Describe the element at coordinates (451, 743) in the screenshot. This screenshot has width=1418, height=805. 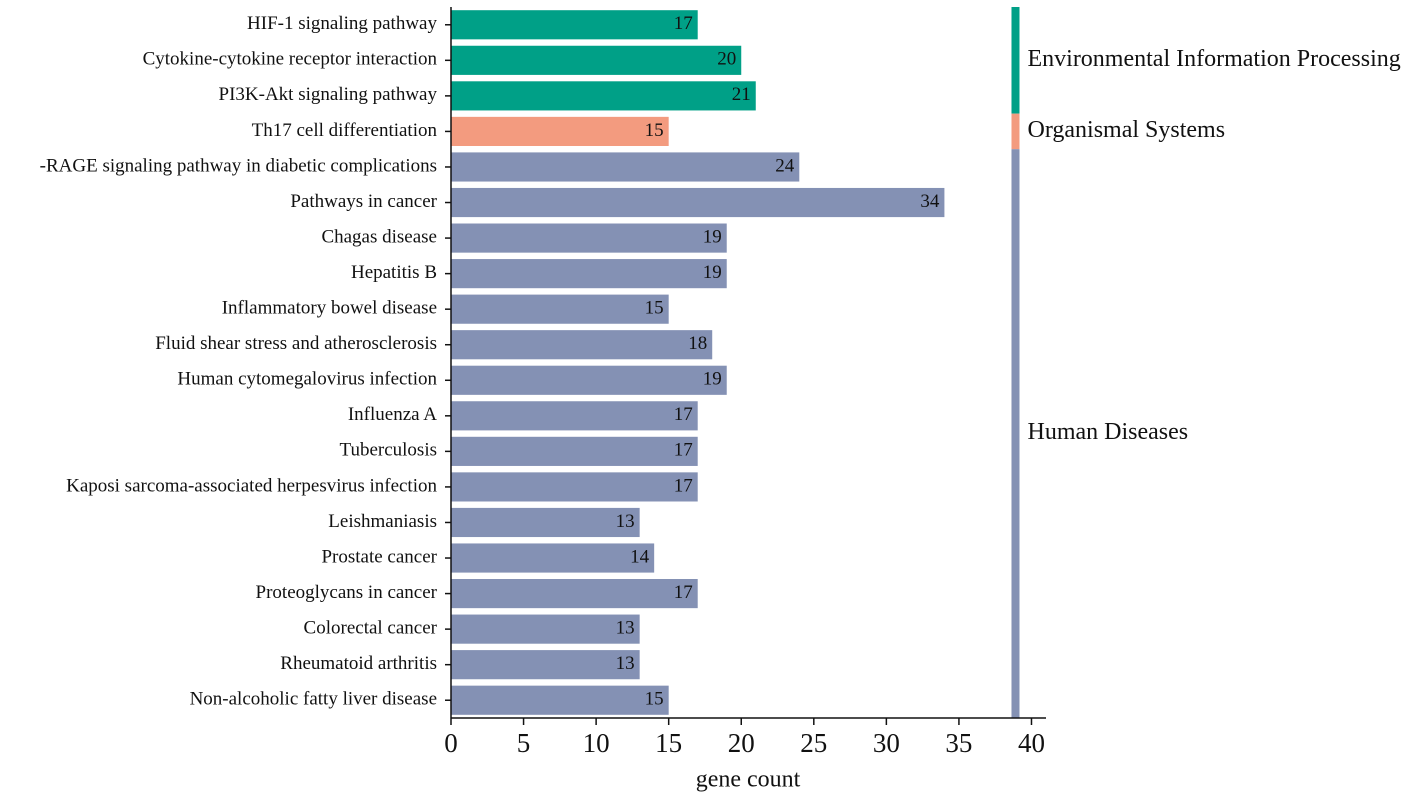
I see `x-tick-label: 0` at that location.